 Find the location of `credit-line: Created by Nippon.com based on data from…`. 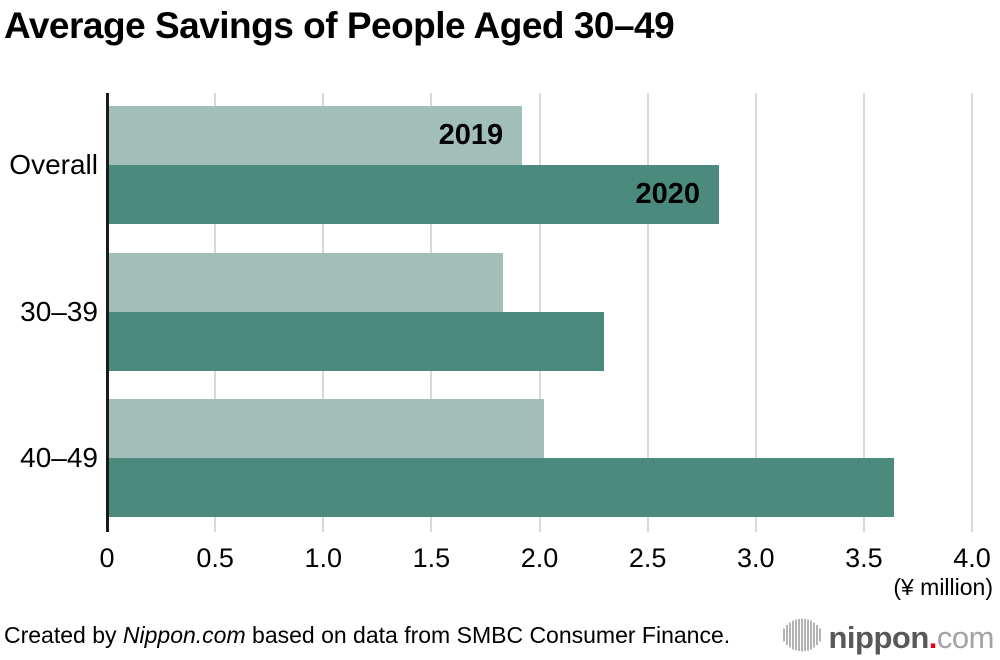

credit-line: Created by Nippon.com based on data from… is located at coordinates (367, 635).